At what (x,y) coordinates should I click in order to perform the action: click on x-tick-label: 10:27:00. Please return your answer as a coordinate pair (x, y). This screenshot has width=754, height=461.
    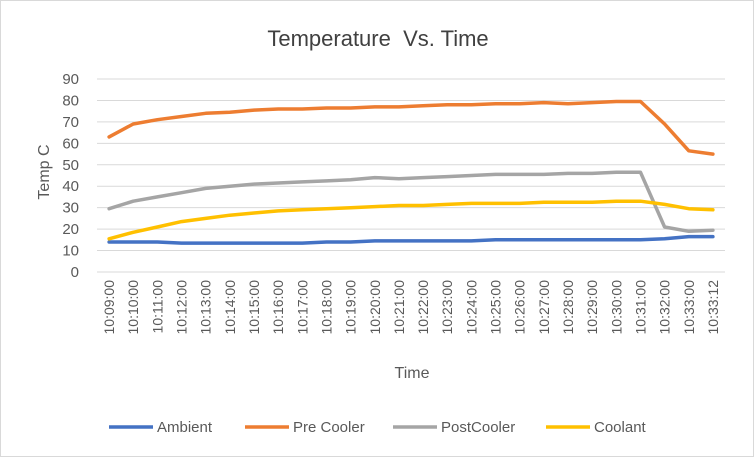
    Looking at the image, I should click on (544, 307).